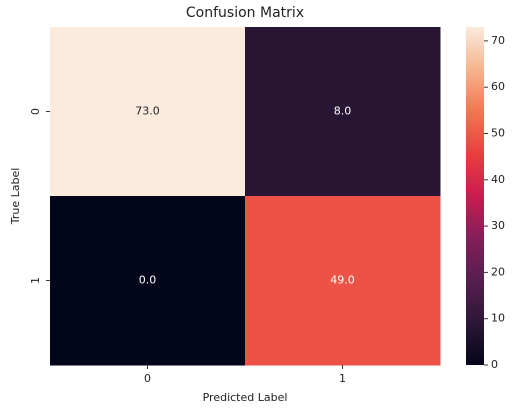  I want to click on x-tick-label: 1, so click(342, 378).